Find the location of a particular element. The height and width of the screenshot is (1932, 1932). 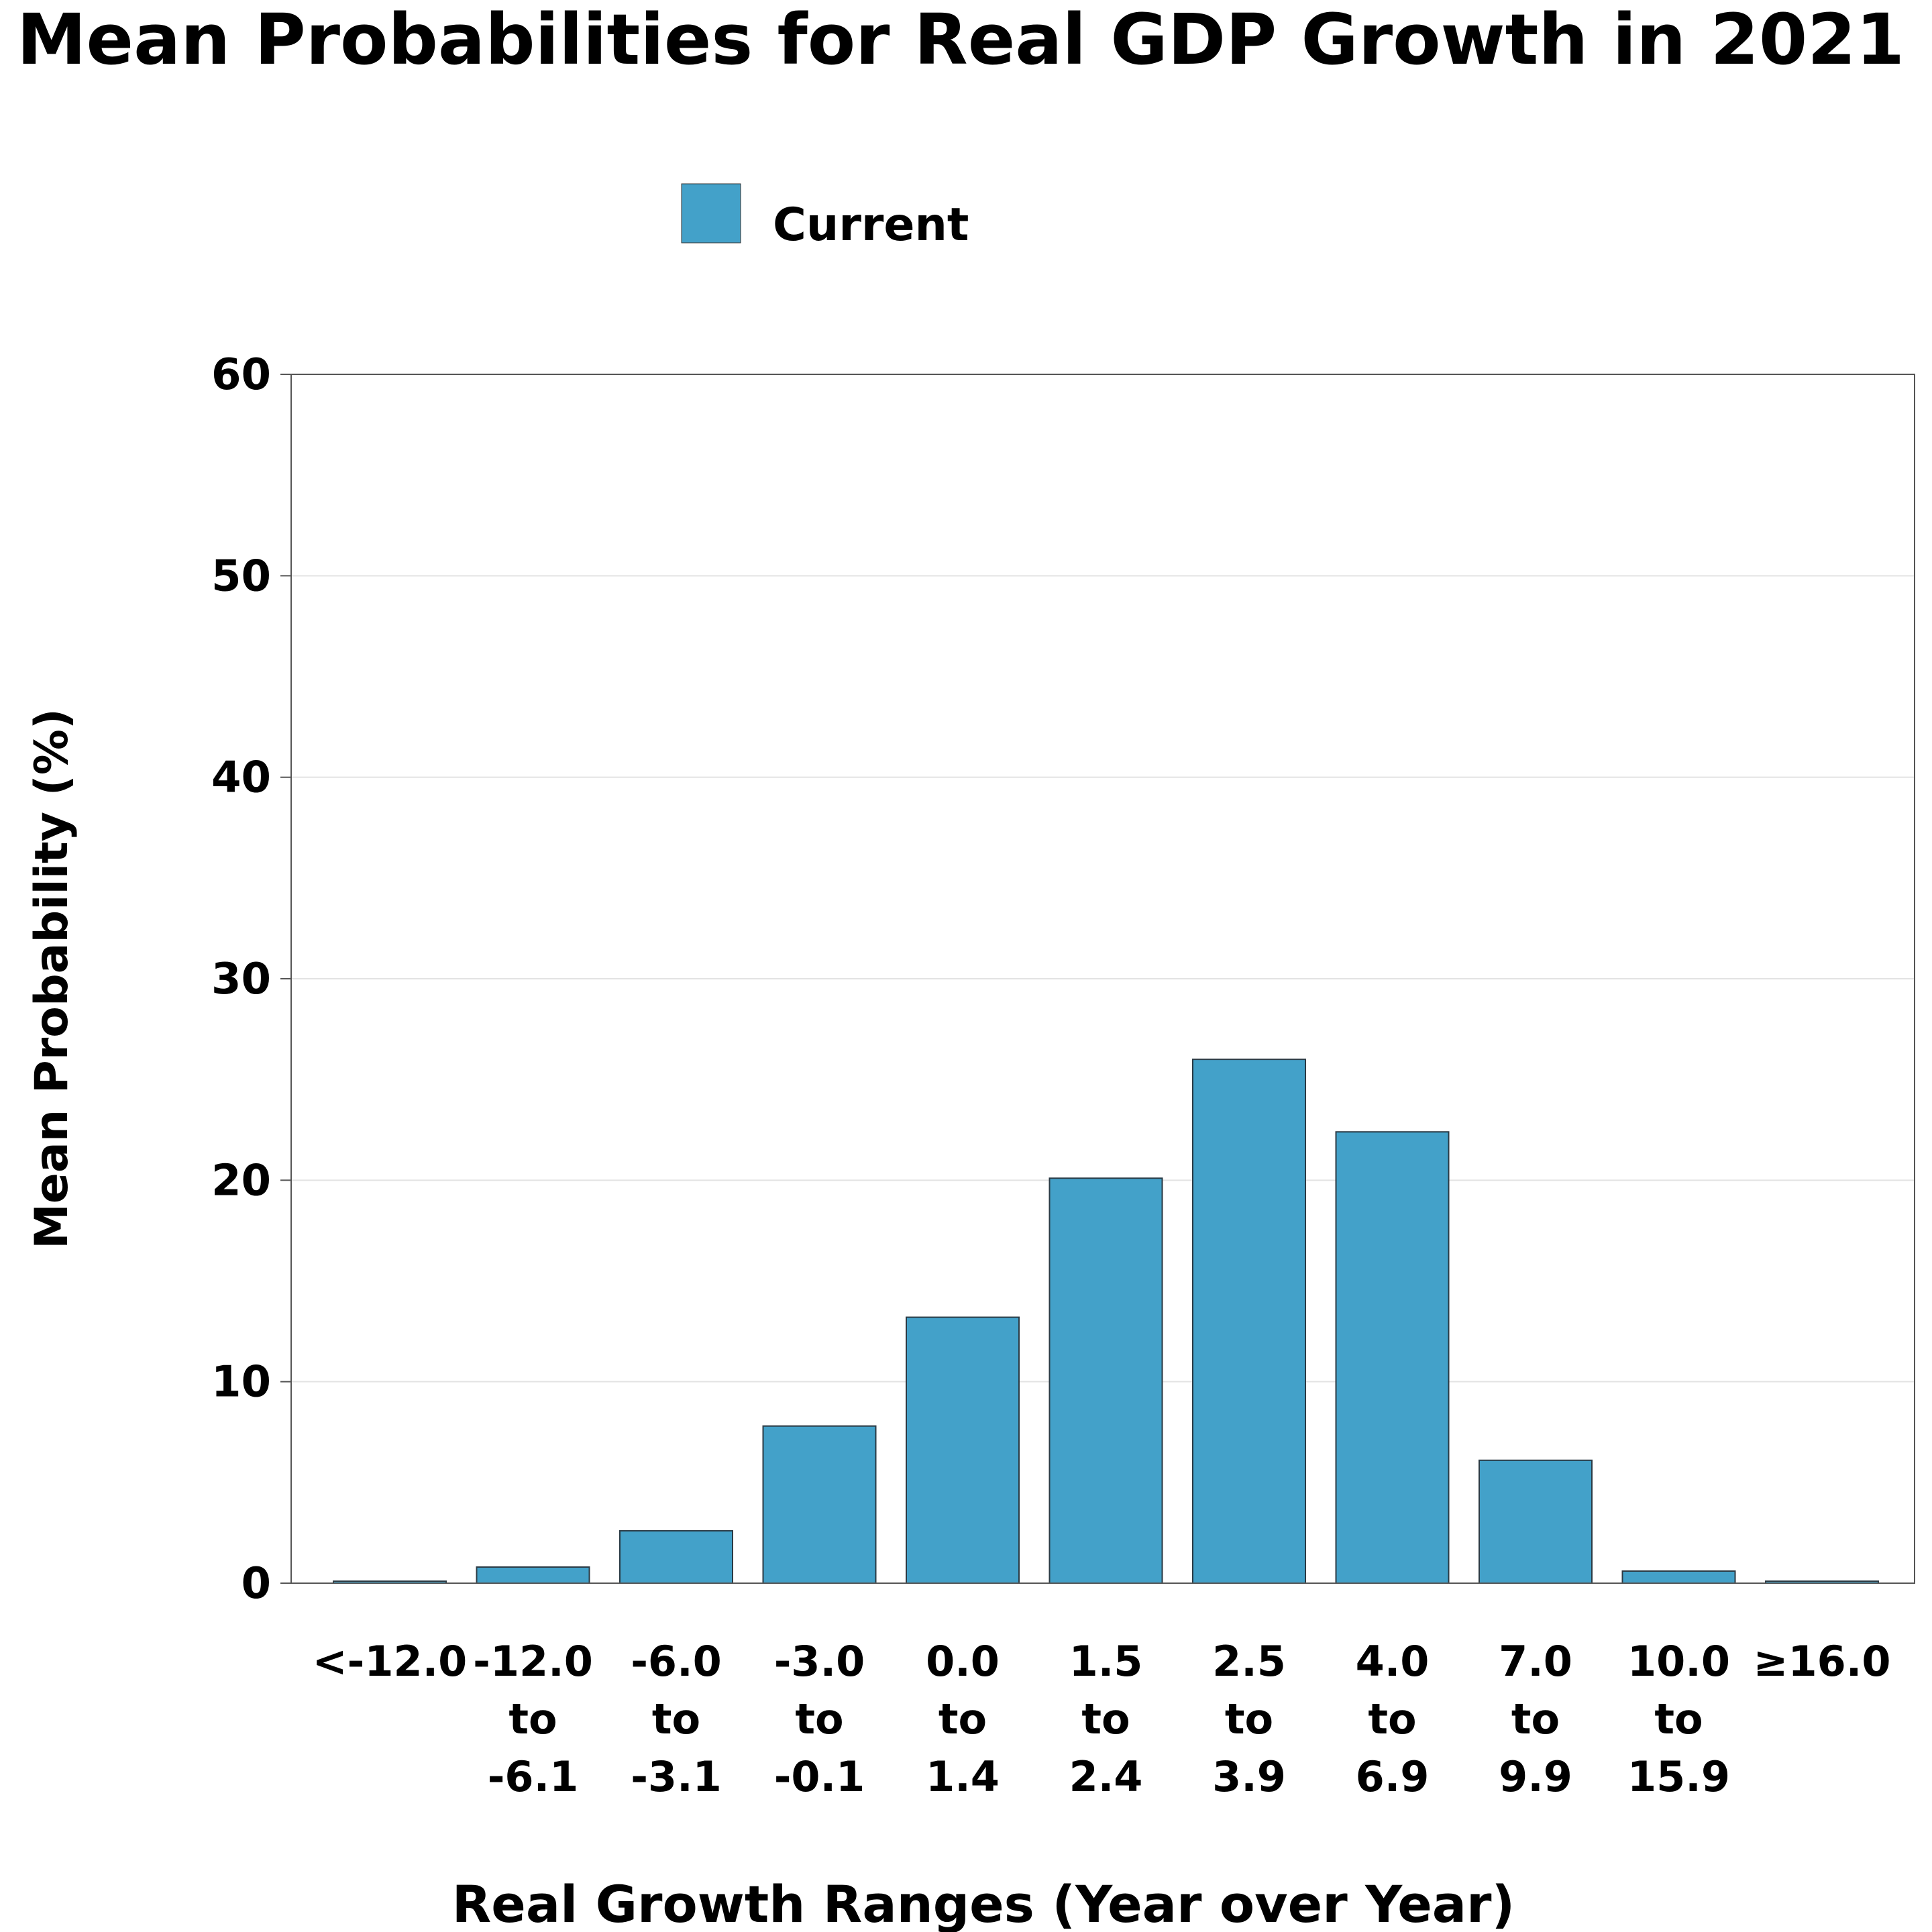

x-tick-label: 15.9 is located at coordinates (1678, 1776).